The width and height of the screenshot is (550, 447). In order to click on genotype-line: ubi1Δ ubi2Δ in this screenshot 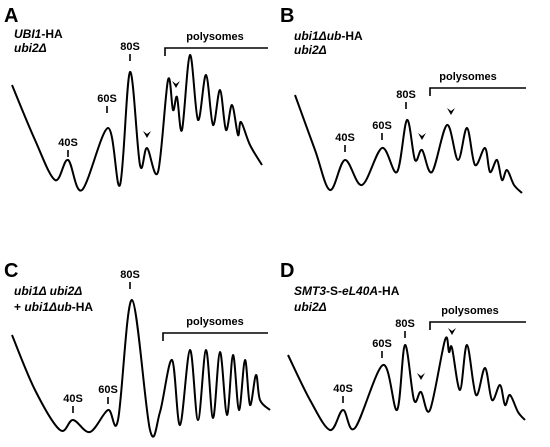, I will do `click(48, 291)`.